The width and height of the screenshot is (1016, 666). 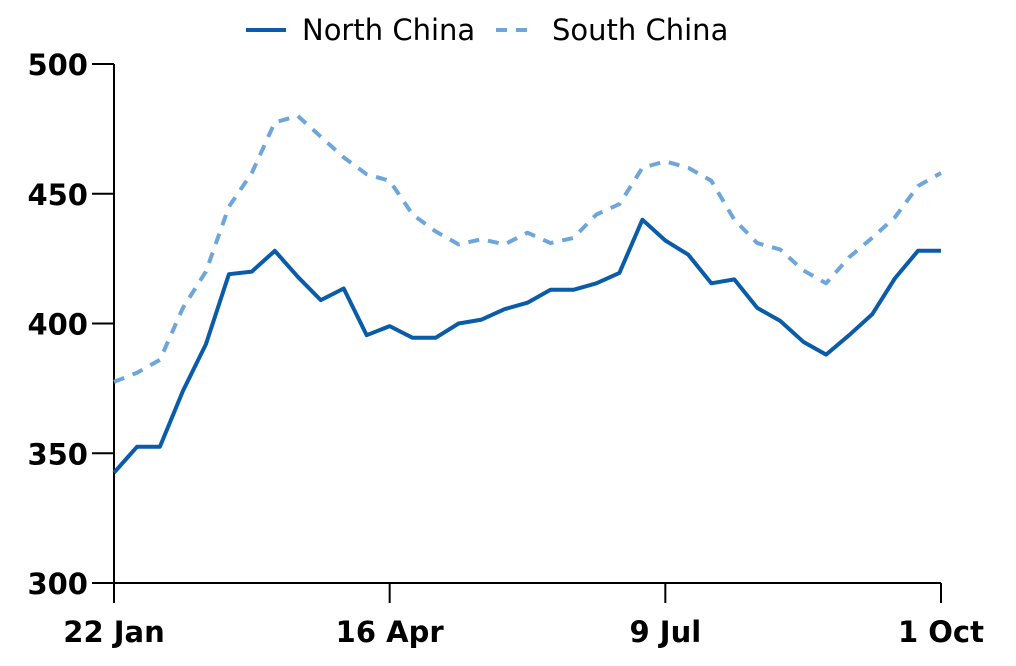 What do you see at coordinates (640, 30) in the screenshot?
I see `legend-label-south-china: South China` at bounding box center [640, 30].